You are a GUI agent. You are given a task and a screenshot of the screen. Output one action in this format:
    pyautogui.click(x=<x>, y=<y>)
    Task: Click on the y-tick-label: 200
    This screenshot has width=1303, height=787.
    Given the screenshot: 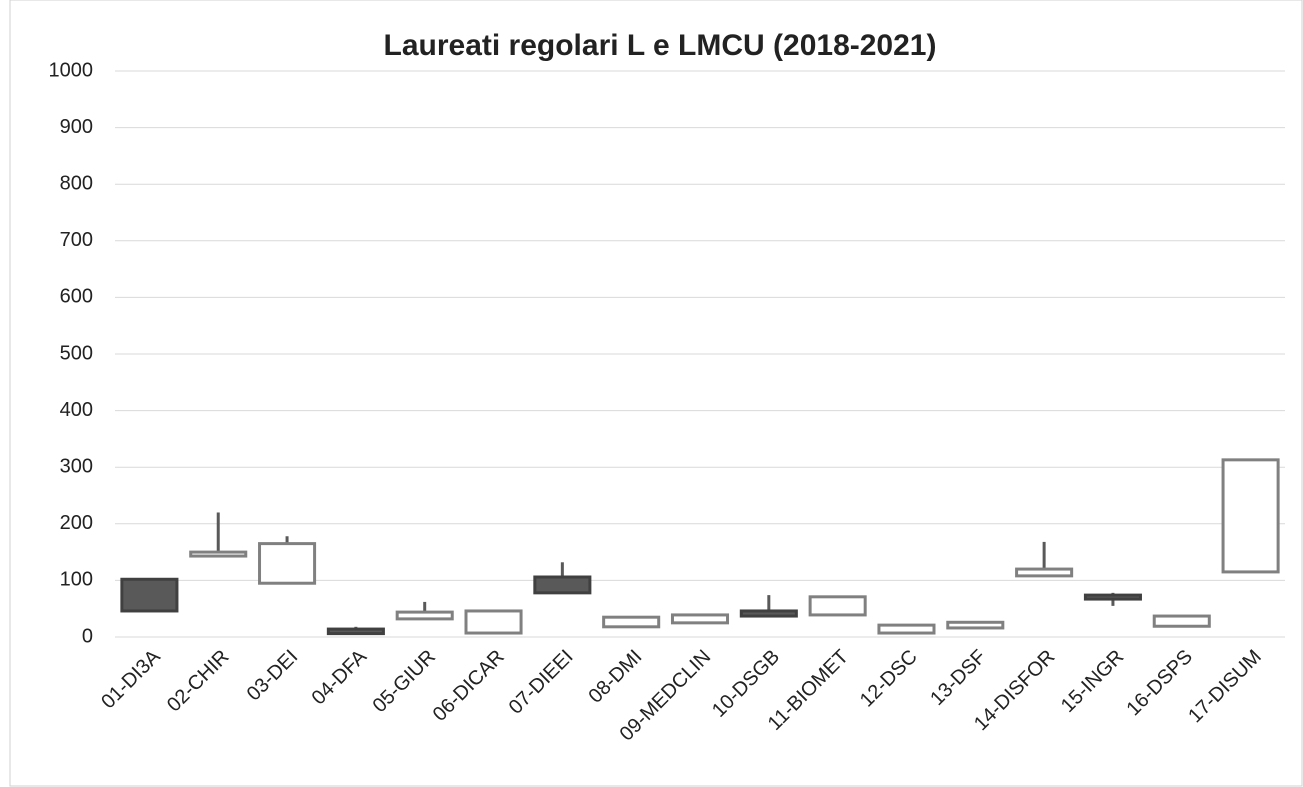 What is the action you would take?
    pyautogui.click(x=76, y=523)
    